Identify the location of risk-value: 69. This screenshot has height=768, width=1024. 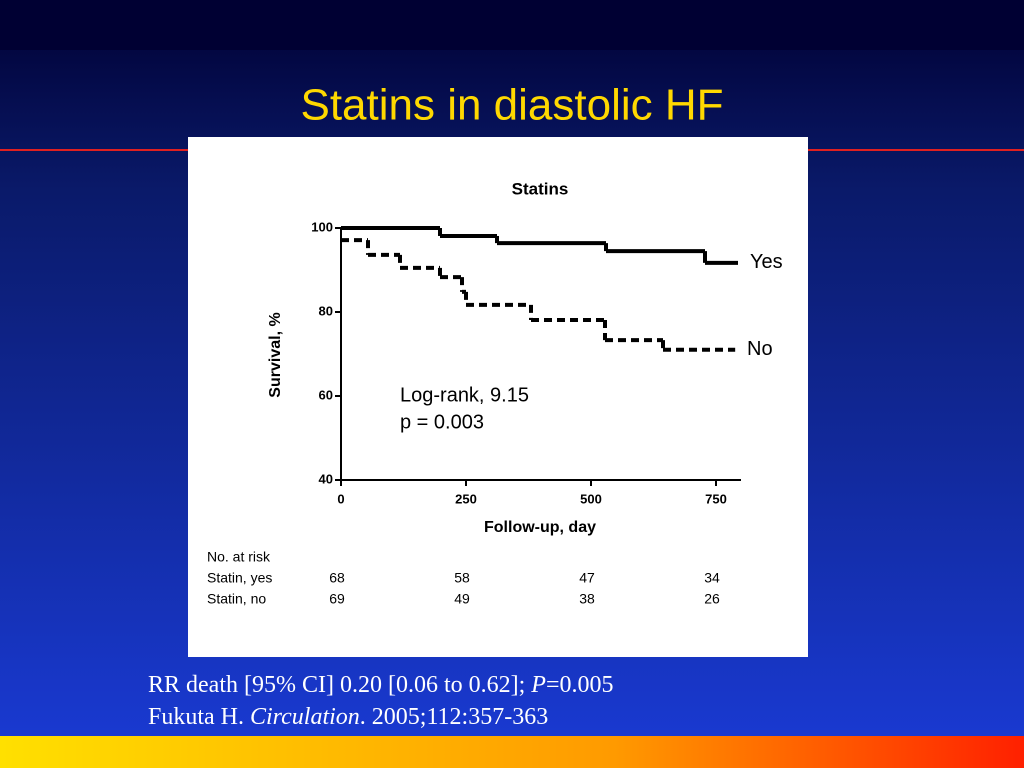
(337, 599).